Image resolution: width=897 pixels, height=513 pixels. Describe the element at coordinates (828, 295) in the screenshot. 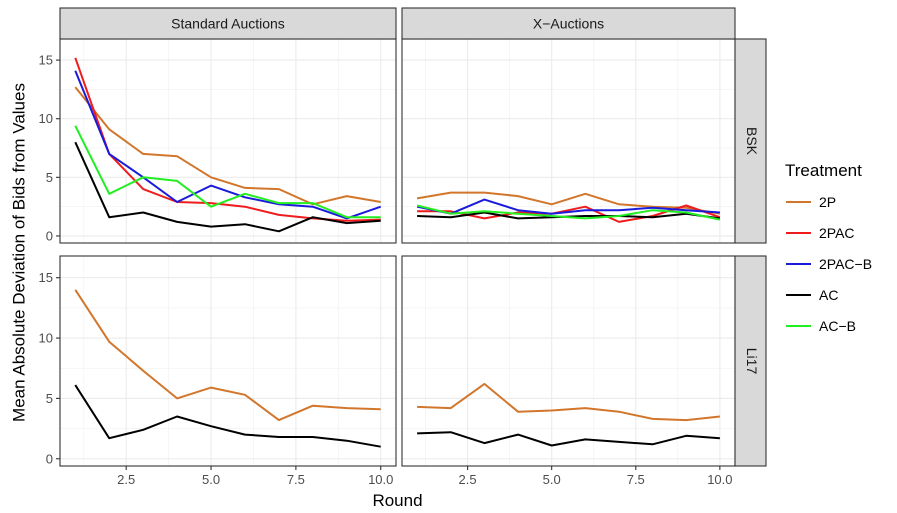

I see `legend-label-ac: AC` at that location.